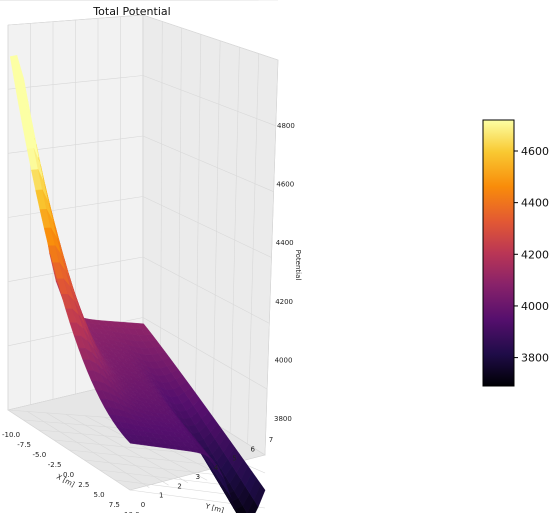 The width and height of the screenshot is (550, 513). Describe the element at coordinates (234, 459) in the screenshot. I see `y-tick-label: 5` at that location.